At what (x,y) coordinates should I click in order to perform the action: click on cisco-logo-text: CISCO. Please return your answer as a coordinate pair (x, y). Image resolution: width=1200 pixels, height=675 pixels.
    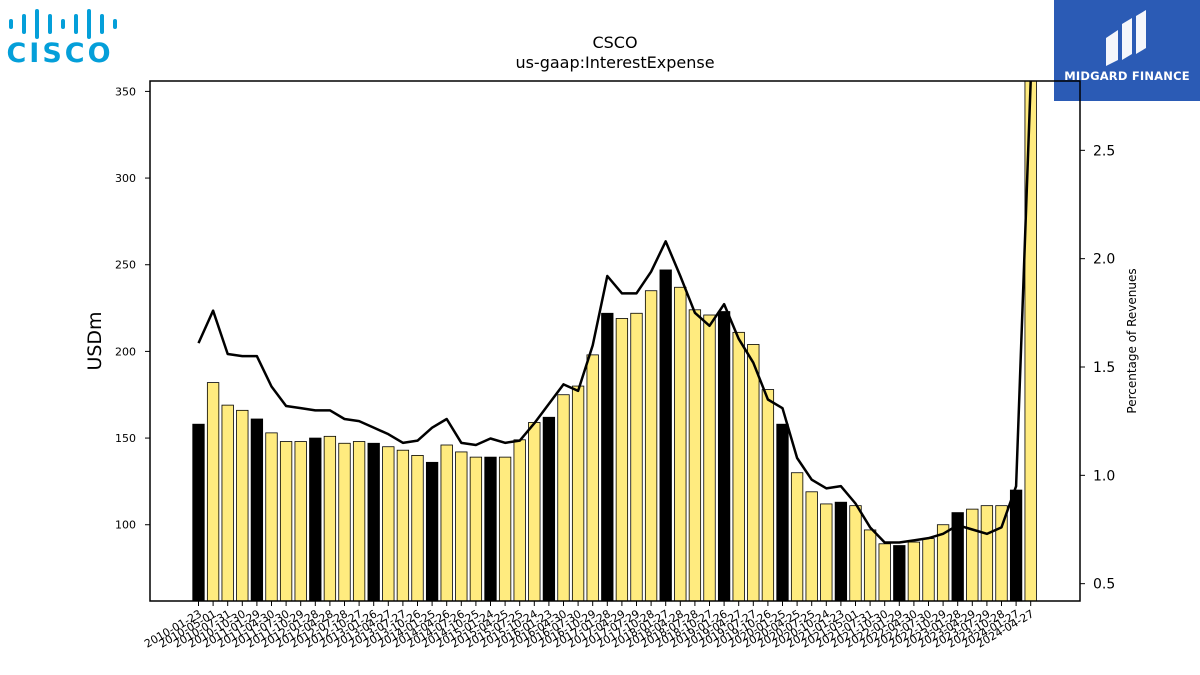
    Looking at the image, I should click on (59, 53).